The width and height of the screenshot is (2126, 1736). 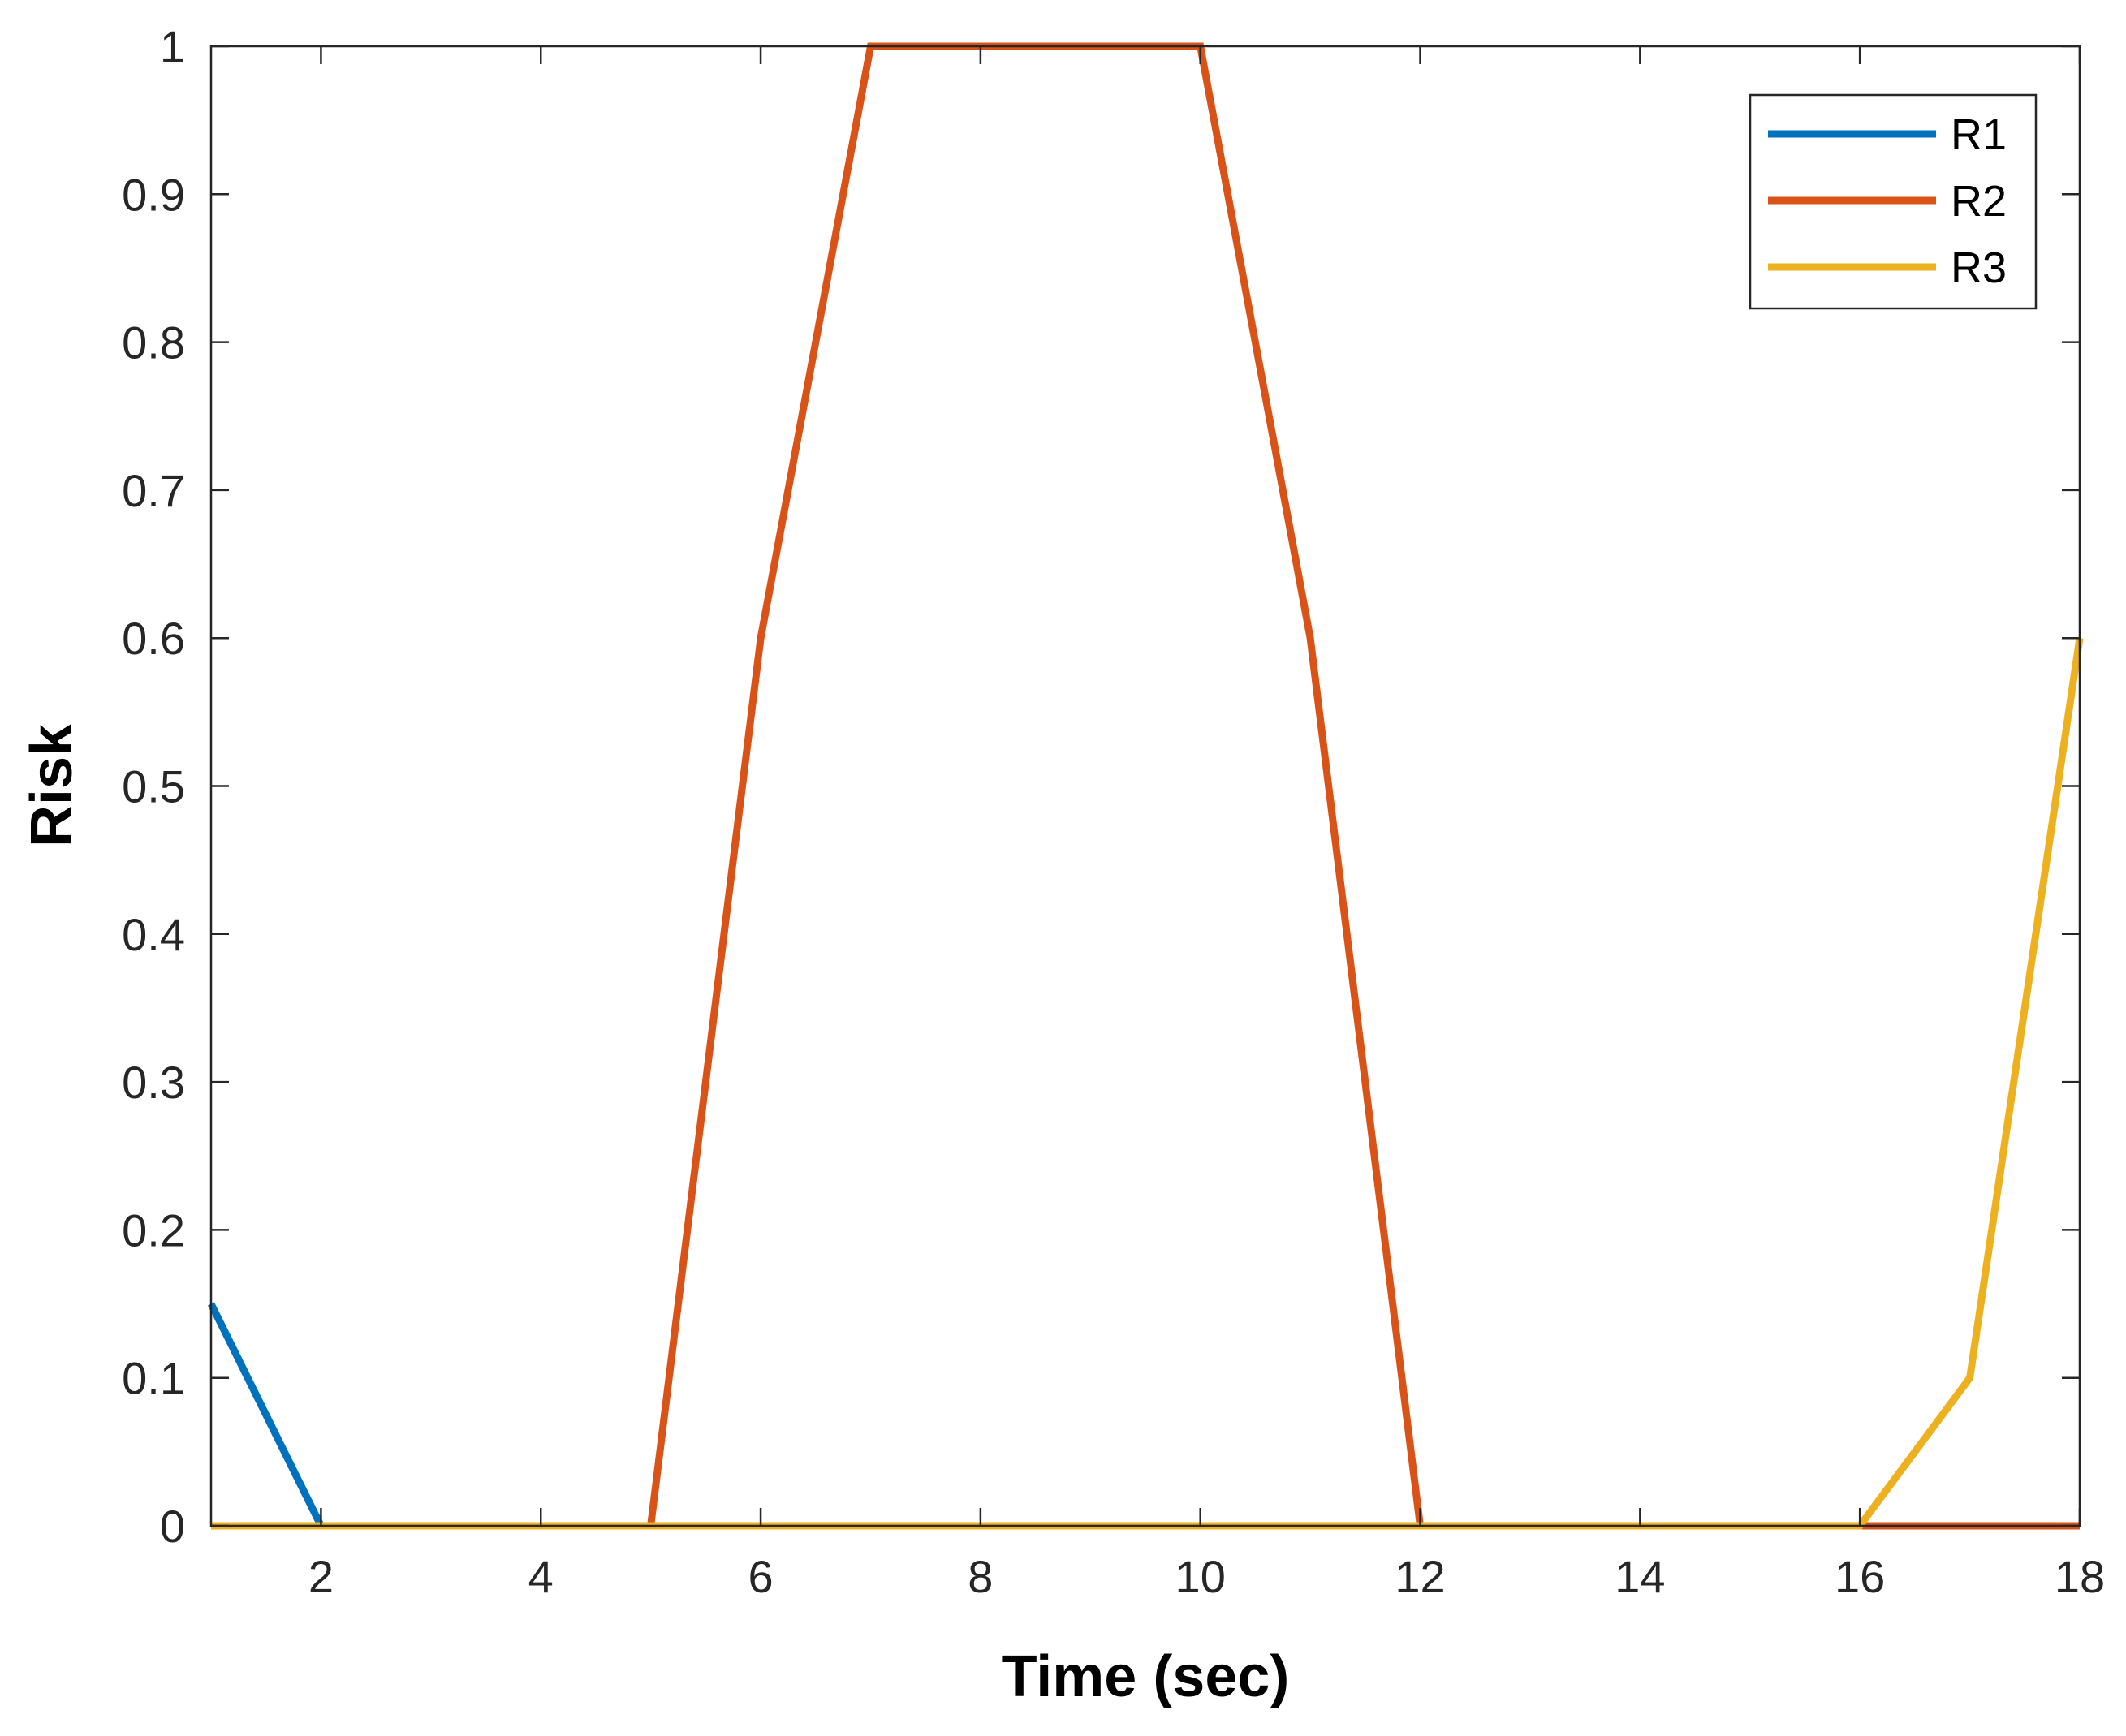 What do you see at coordinates (1640, 1577) in the screenshot?
I see `x-tick-label: 14` at bounding box center [1640, 1577].